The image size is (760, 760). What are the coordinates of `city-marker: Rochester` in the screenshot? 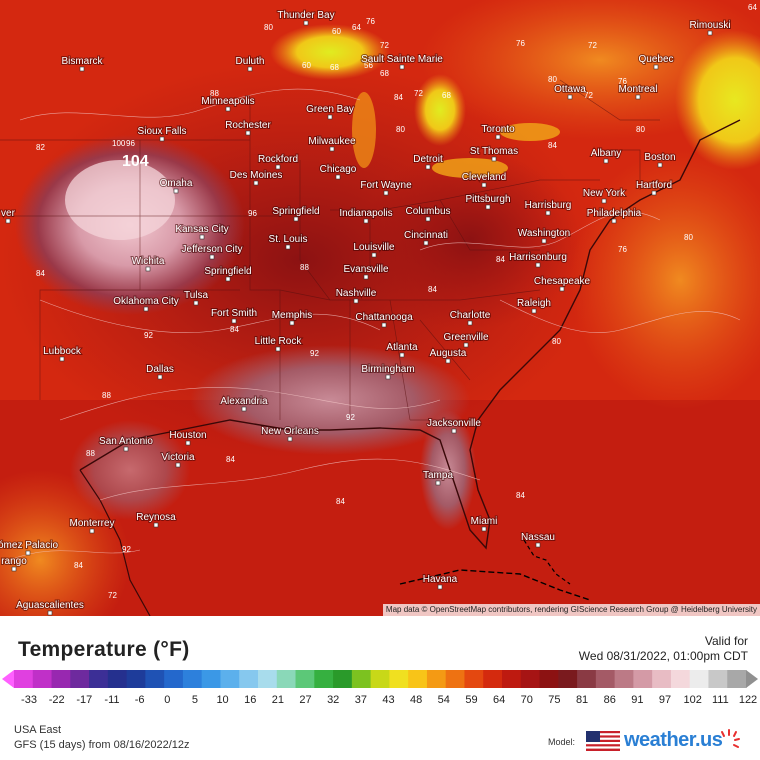 It's located at (248, 127).